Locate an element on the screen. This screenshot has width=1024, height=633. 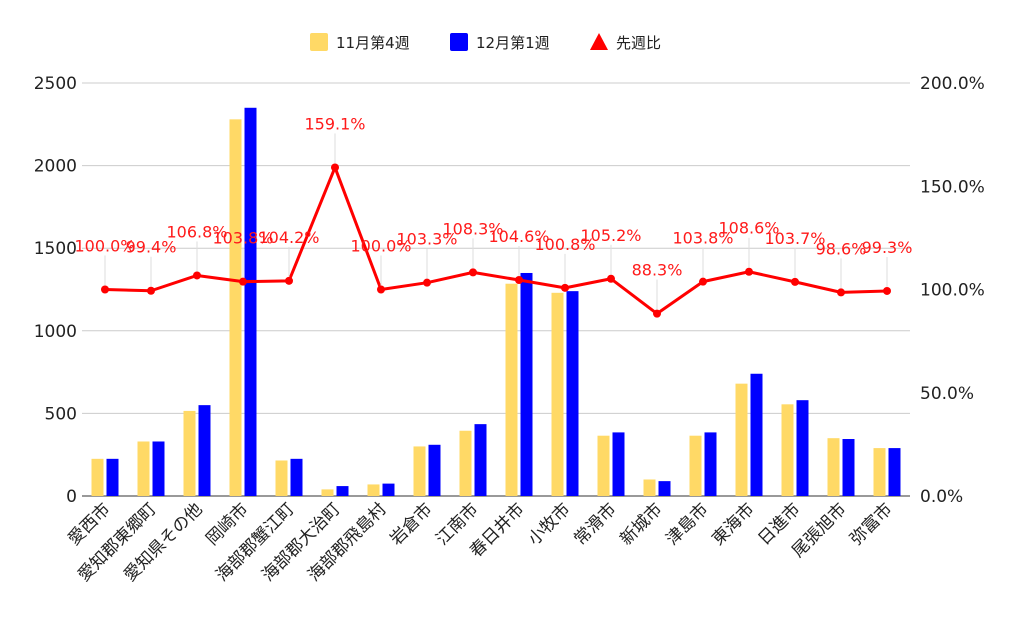
category-label: 常滑市 is located at coordinates (595, 524).